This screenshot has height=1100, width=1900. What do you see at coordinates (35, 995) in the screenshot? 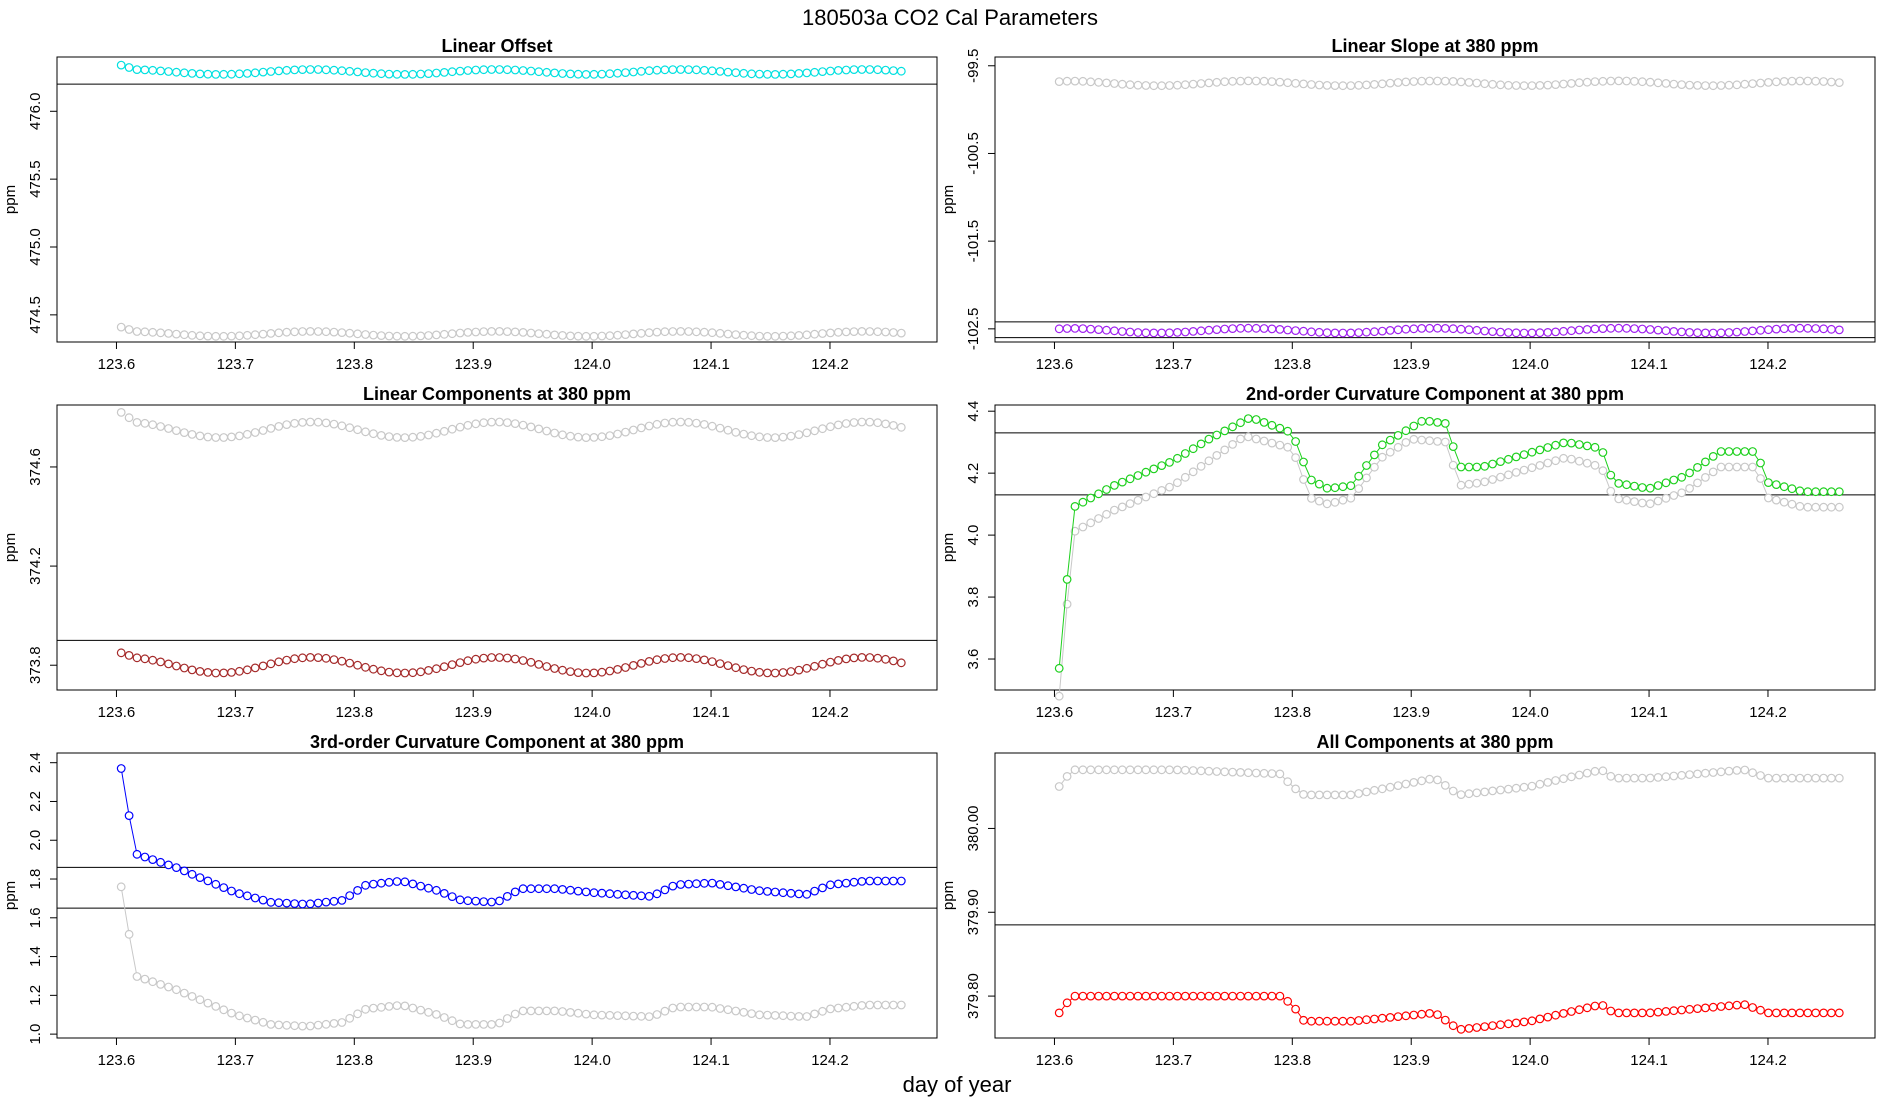
I see `y-tick-label: 1.2` at bounding box center [35, 995].